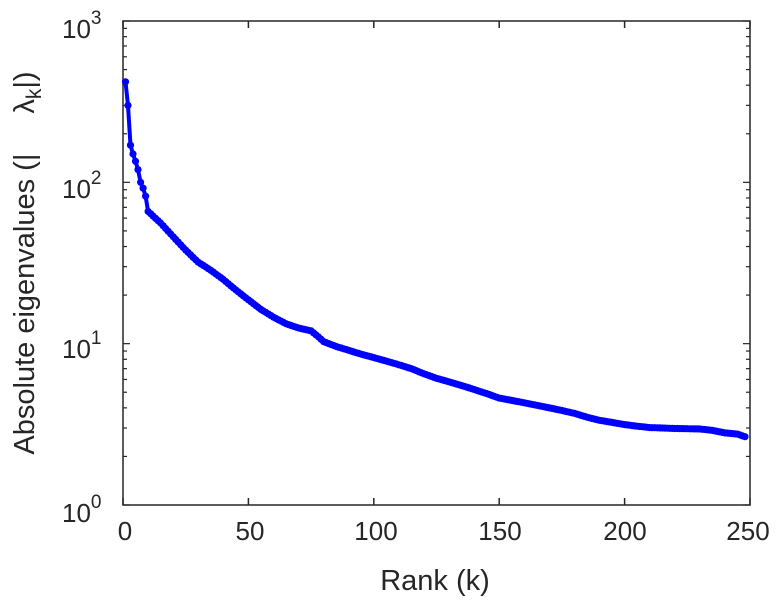 The image size is (783, 600). I want to click on y-tick-label-1e3: 10³, so click(82, 26).